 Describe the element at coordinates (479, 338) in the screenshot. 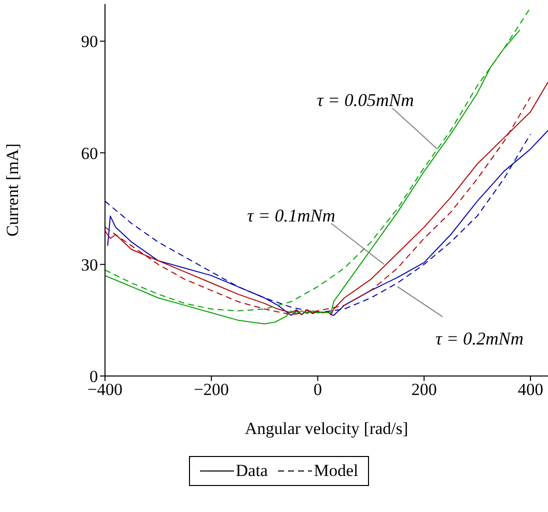

I see `annotation: τ = 0.2mNm` at that location.